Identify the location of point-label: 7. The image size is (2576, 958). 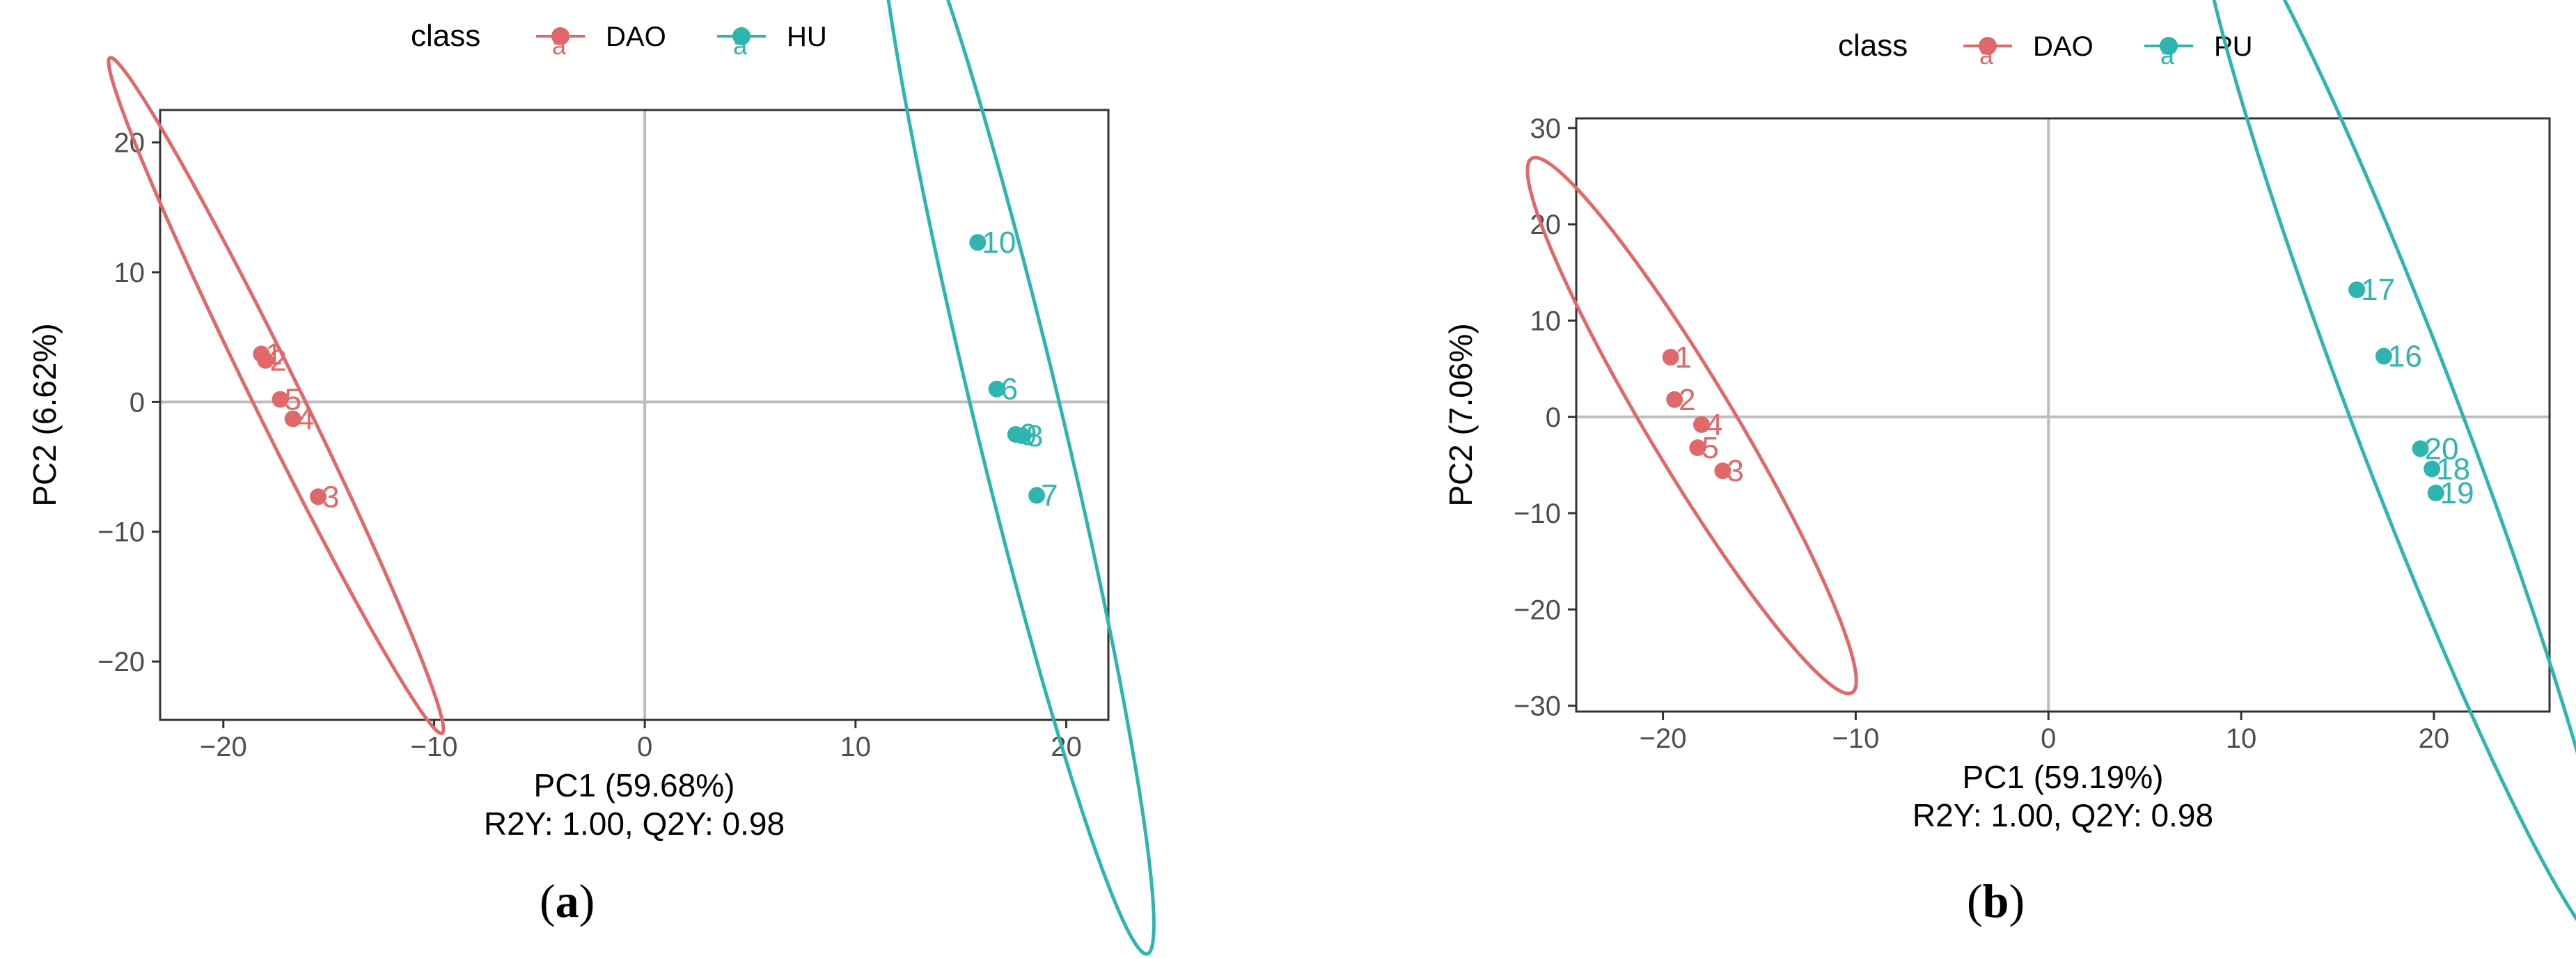
(1049, 496).